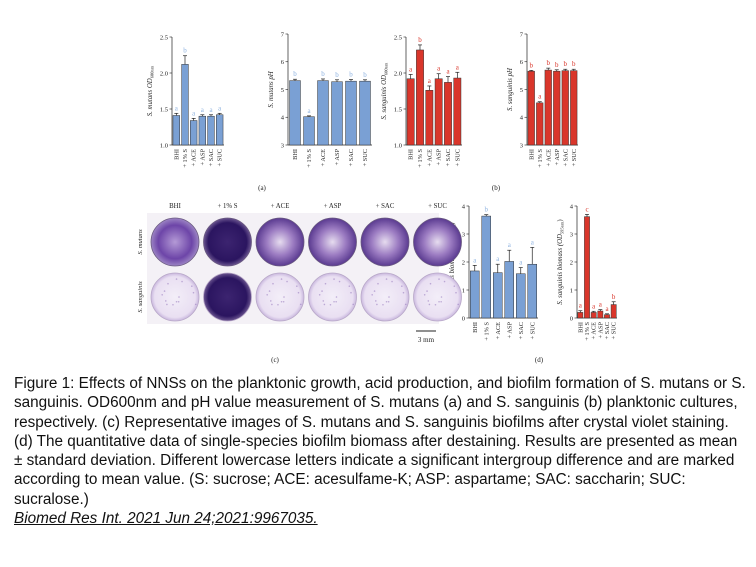 Image resolution: width=756 pixels, height=567 pixels. I want to click on y-tick-label: 7, so click(283, 34).